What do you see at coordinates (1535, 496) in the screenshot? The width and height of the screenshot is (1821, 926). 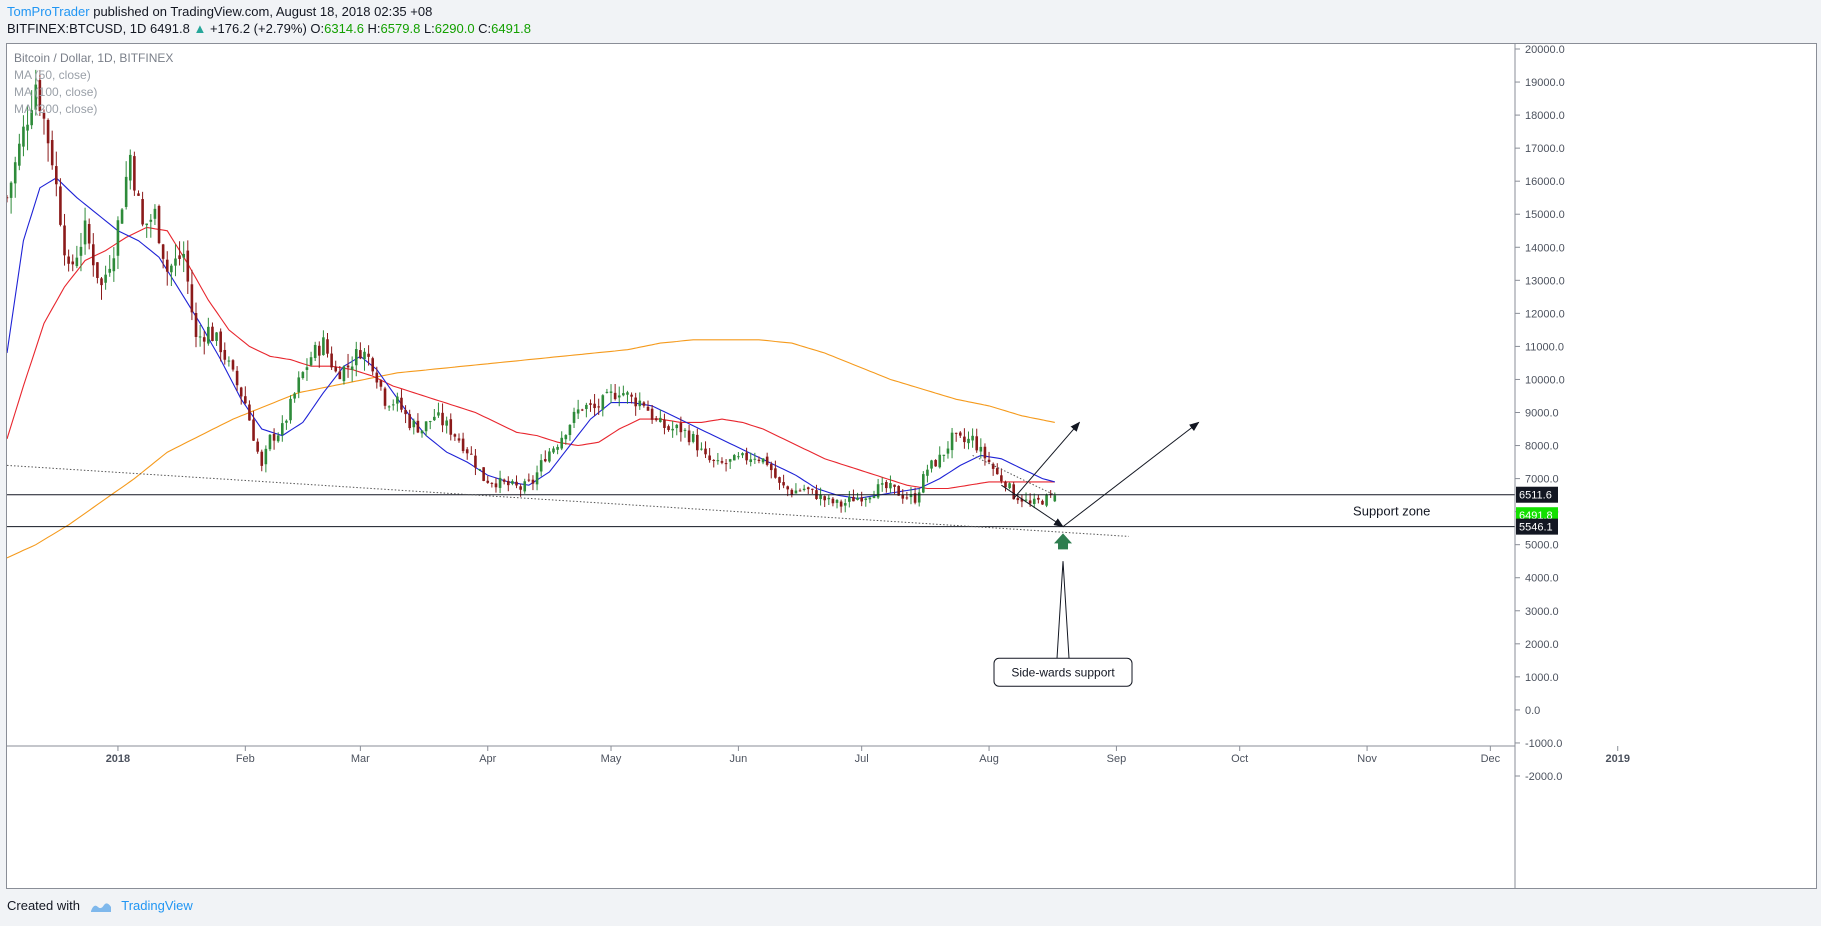 I see `support-upper-tag: 6511.6` at bounding box center [1535, 496].